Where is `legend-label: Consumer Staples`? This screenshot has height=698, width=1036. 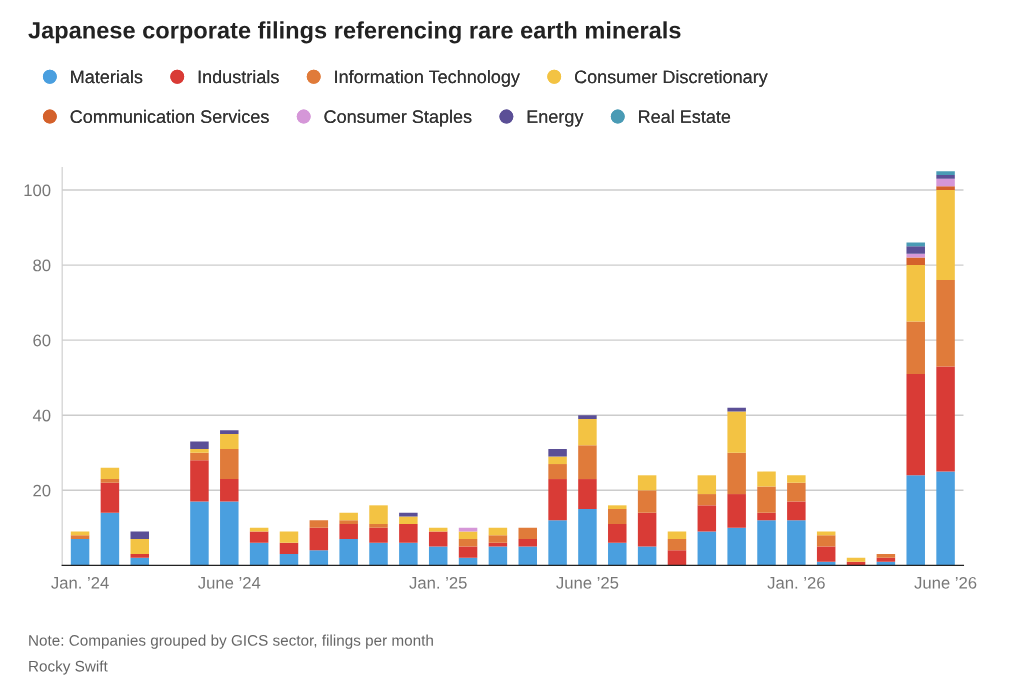 legend-label: Consumer Staples is located at coordinates (398, 118).